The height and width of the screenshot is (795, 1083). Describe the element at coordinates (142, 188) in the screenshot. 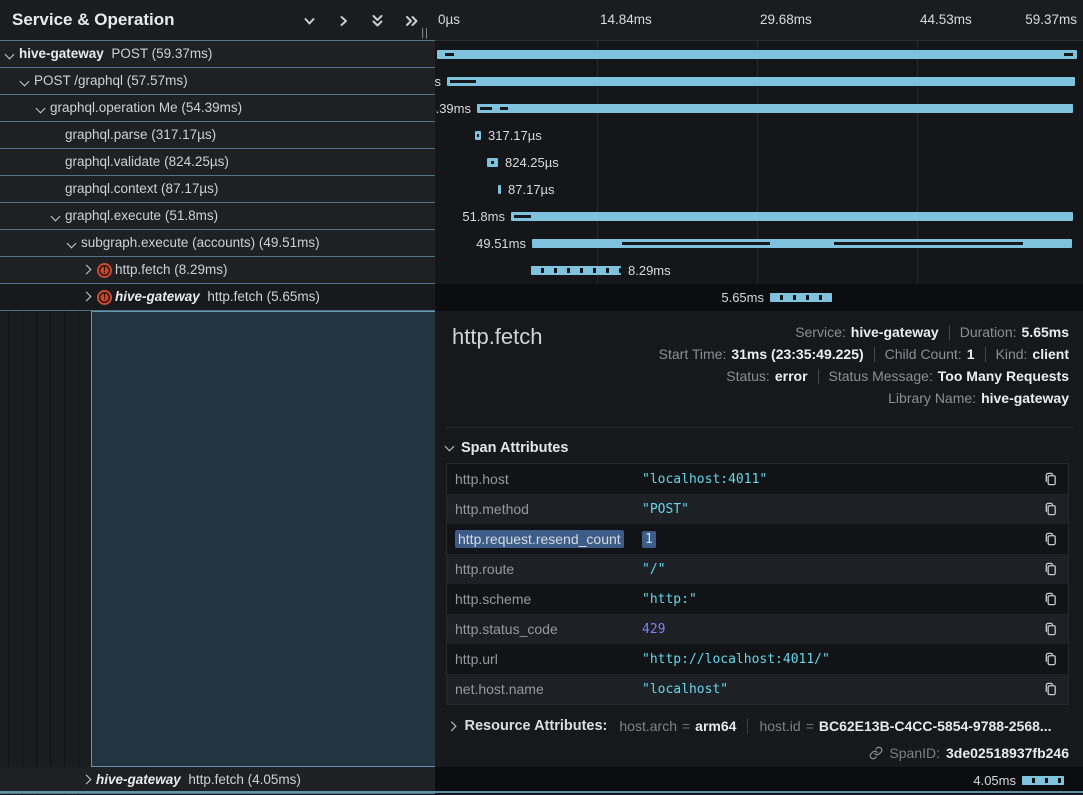

I see `span-operation-name: graphql.context (87.17µs)` at that location.